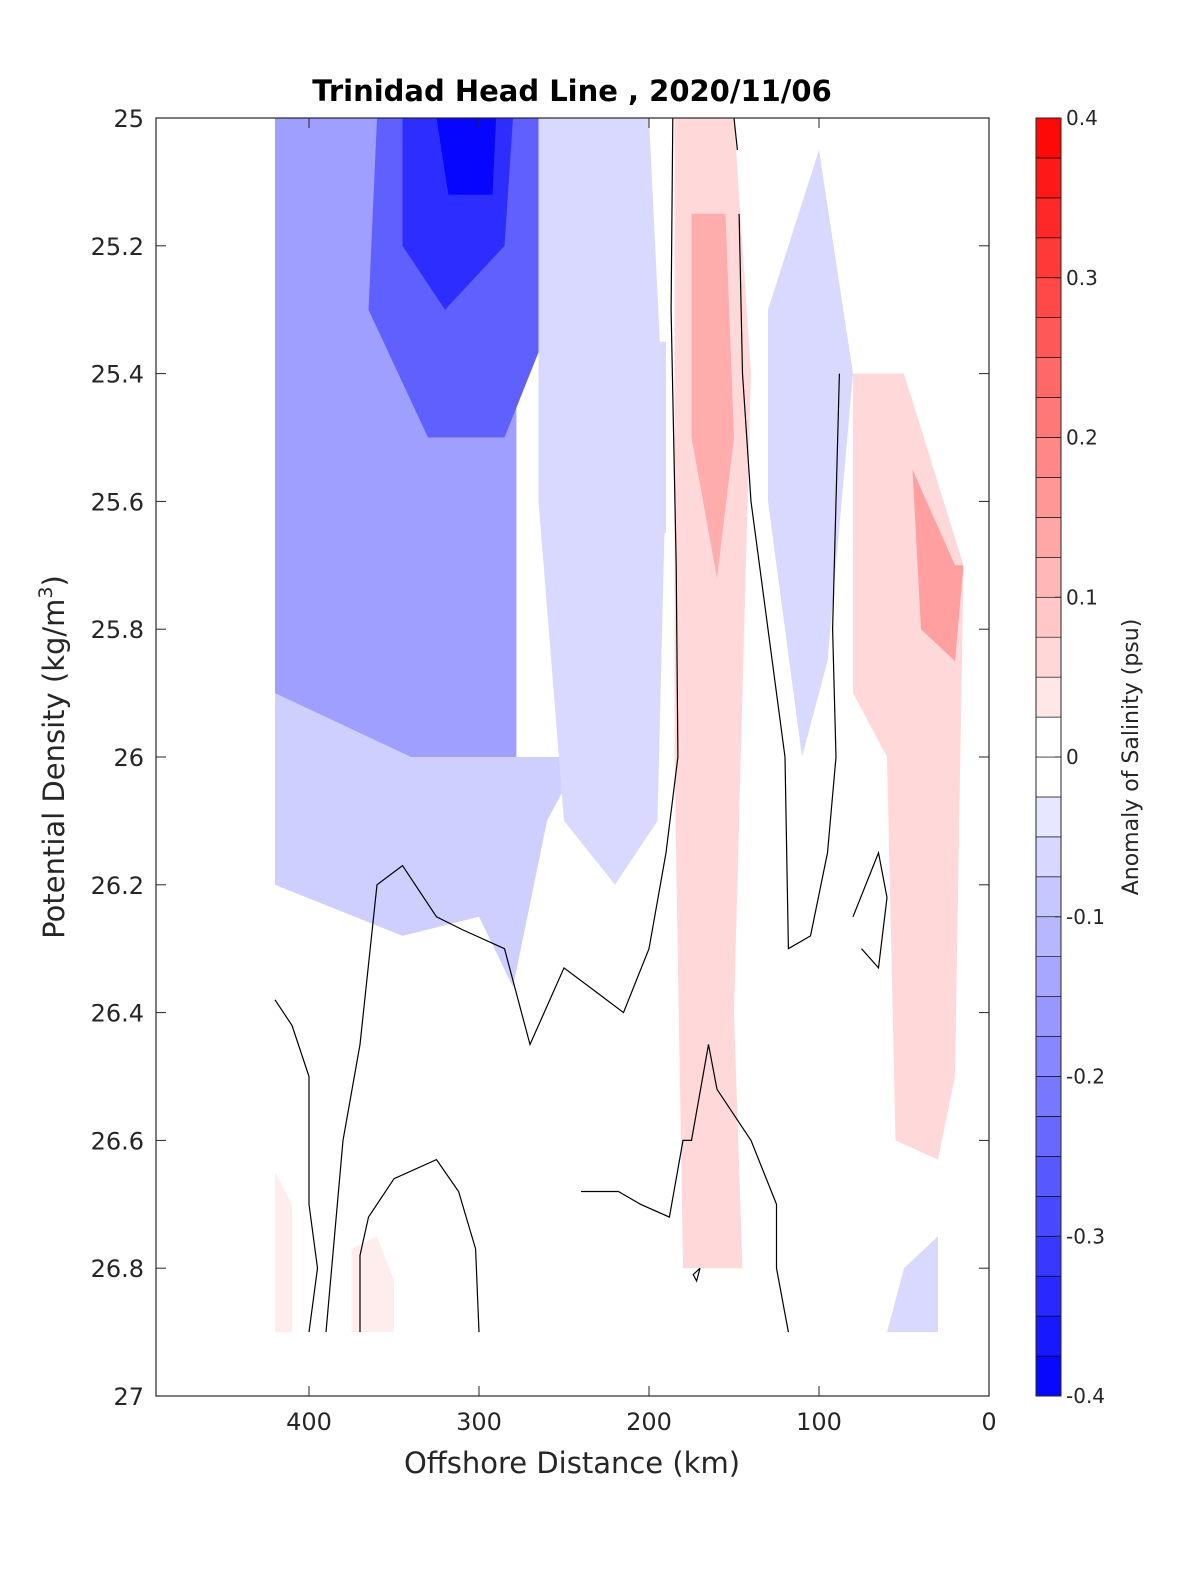  Describe the element at coordinates (696, 1275) in the screenshot. I see `zero-contour-spot` at that location.